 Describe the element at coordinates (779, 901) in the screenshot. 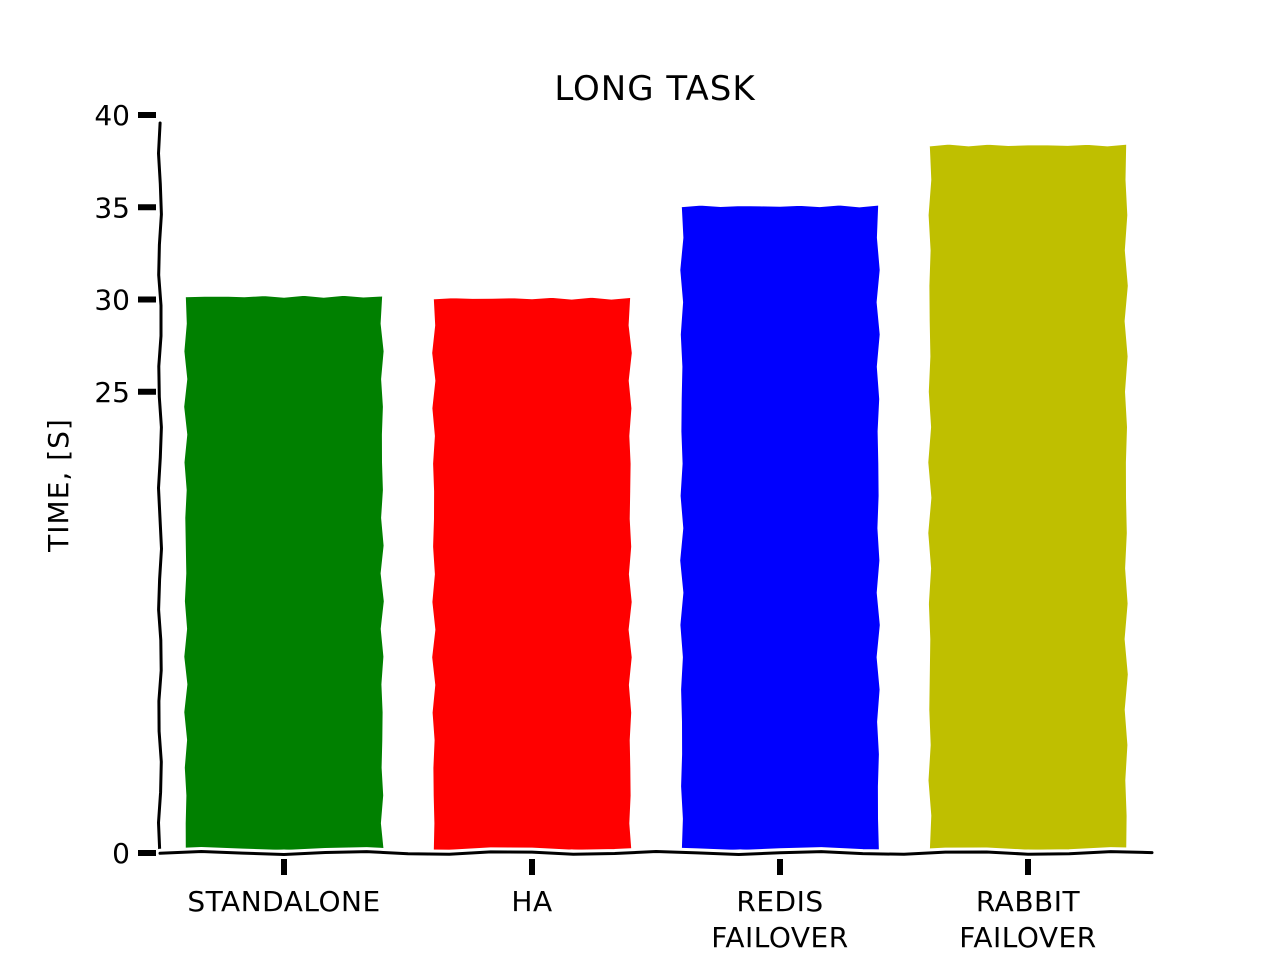

I see `x-tick-label: REDIS` at that location.